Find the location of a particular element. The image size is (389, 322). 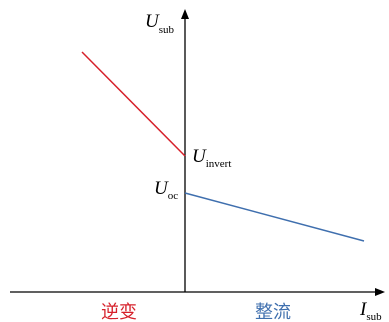

invert-characteristic-line is located at coordinates (133, 104).